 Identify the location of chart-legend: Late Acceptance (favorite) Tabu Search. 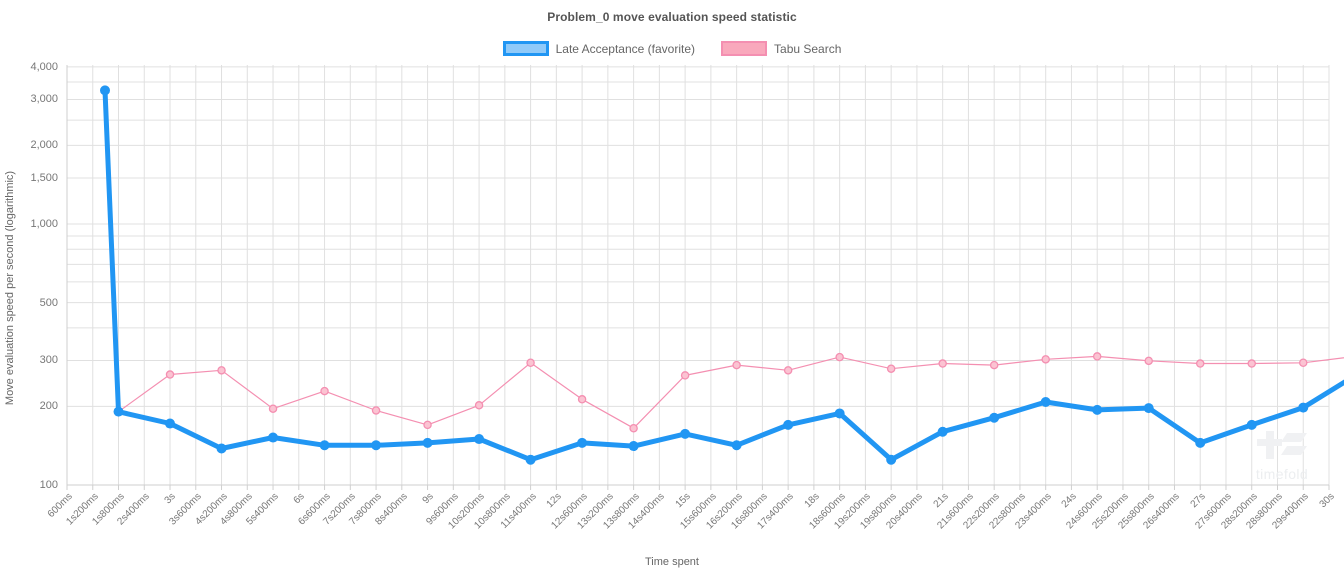
(672, 48).